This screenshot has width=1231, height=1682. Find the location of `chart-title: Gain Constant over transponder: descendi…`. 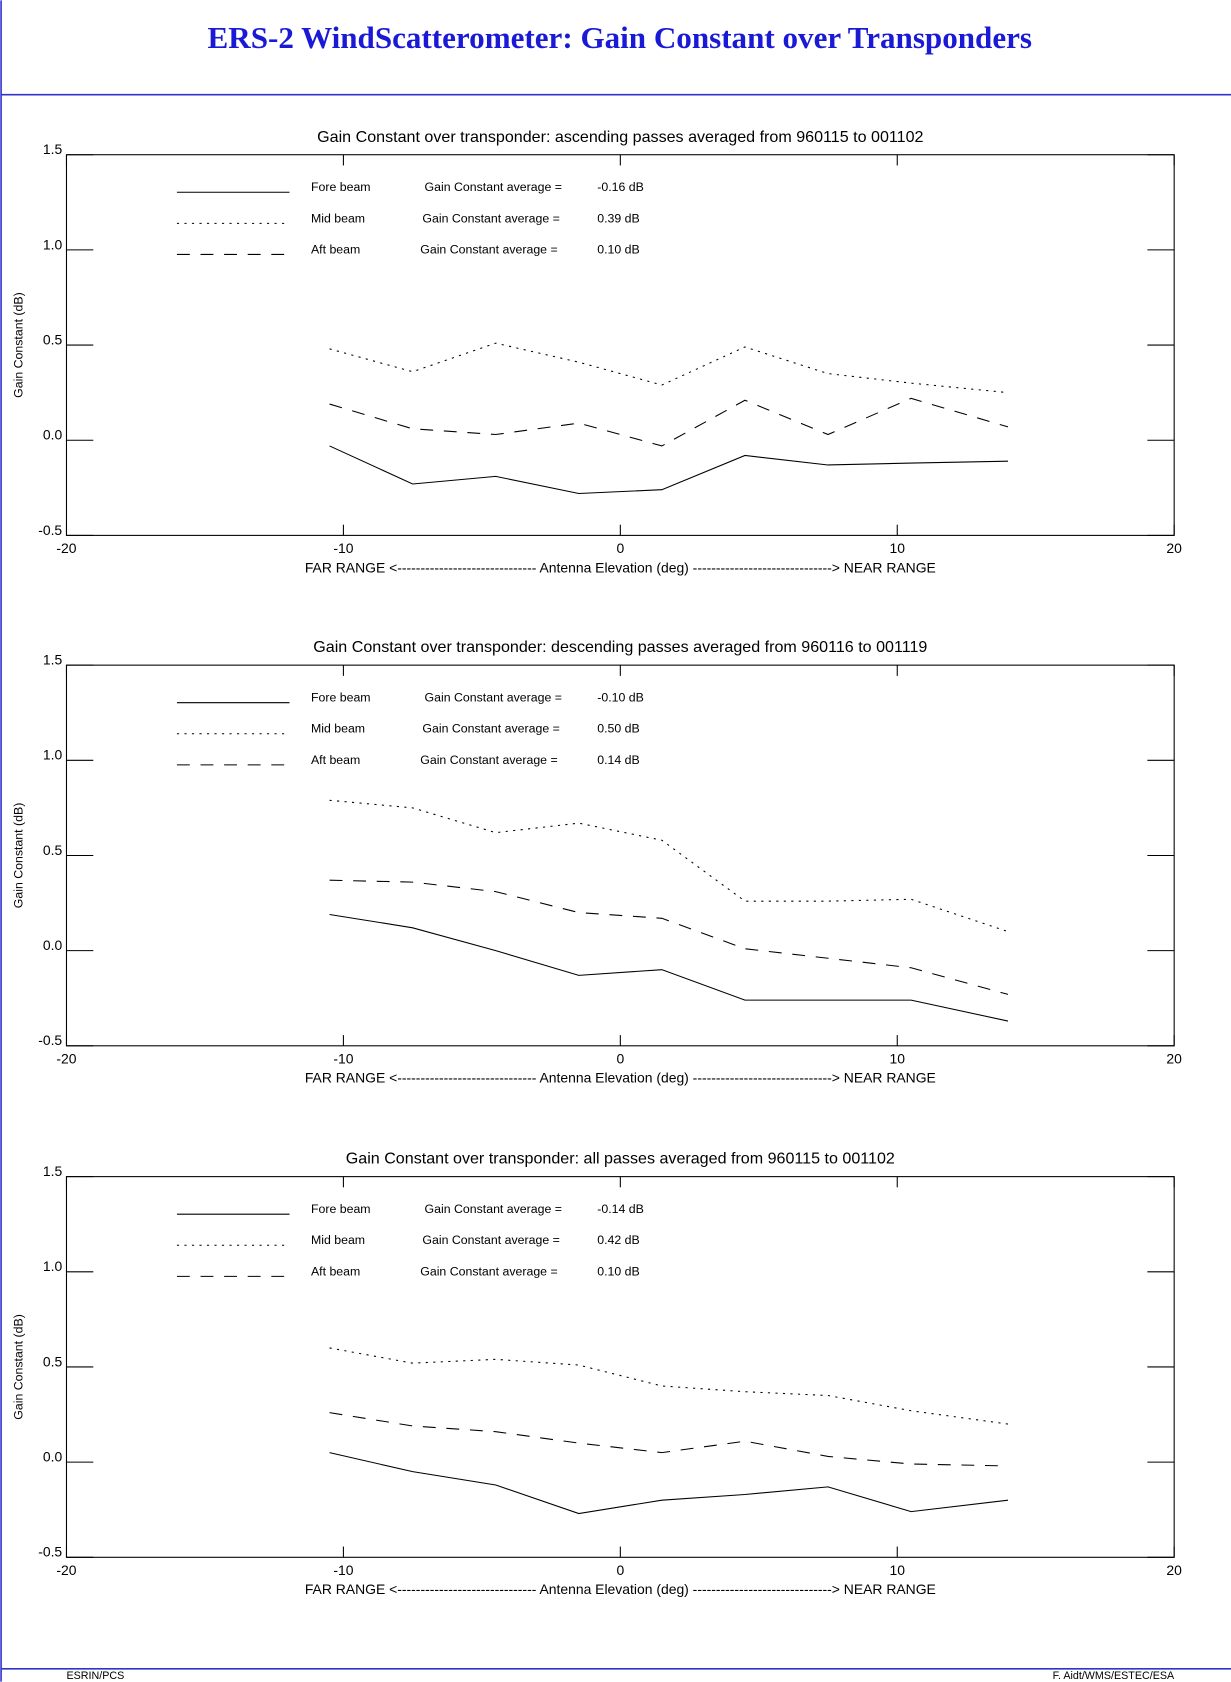

chart-title: Gain Constant over transponder: descendi… is located at coordinates (620, 647).